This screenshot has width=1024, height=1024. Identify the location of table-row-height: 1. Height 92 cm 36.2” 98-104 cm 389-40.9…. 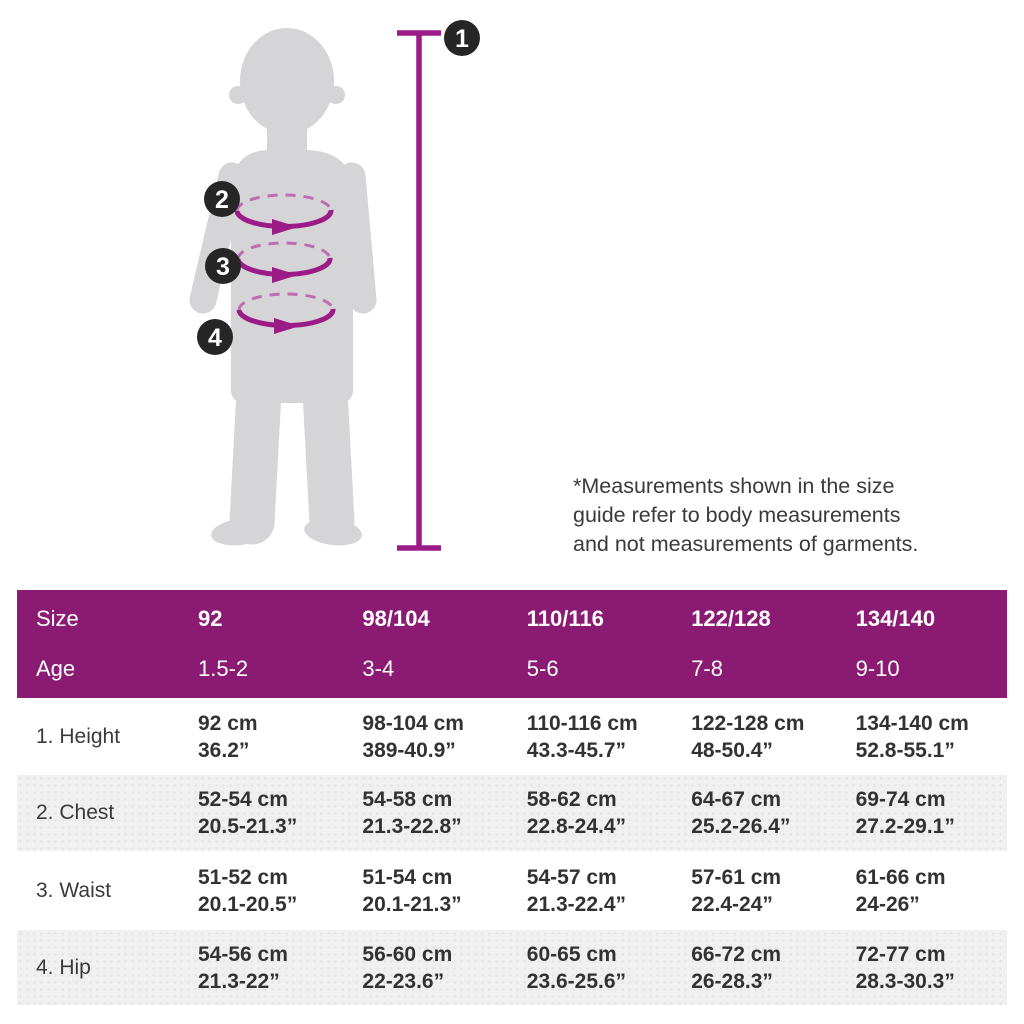
(512, 736).